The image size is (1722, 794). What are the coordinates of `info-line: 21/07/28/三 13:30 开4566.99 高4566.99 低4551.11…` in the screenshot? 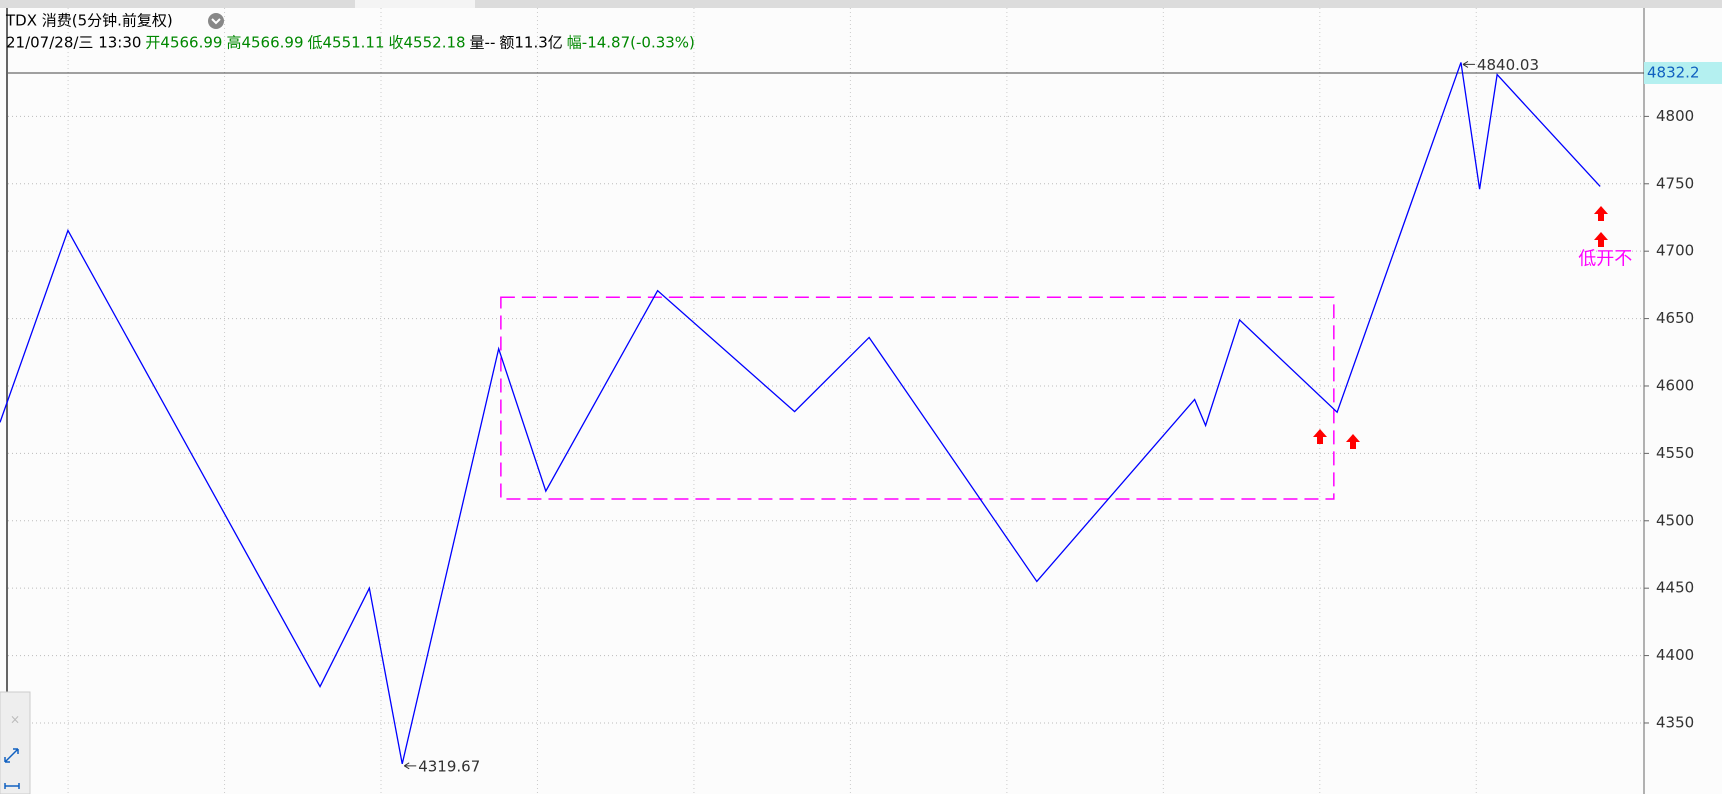 It's located at (350, 43).